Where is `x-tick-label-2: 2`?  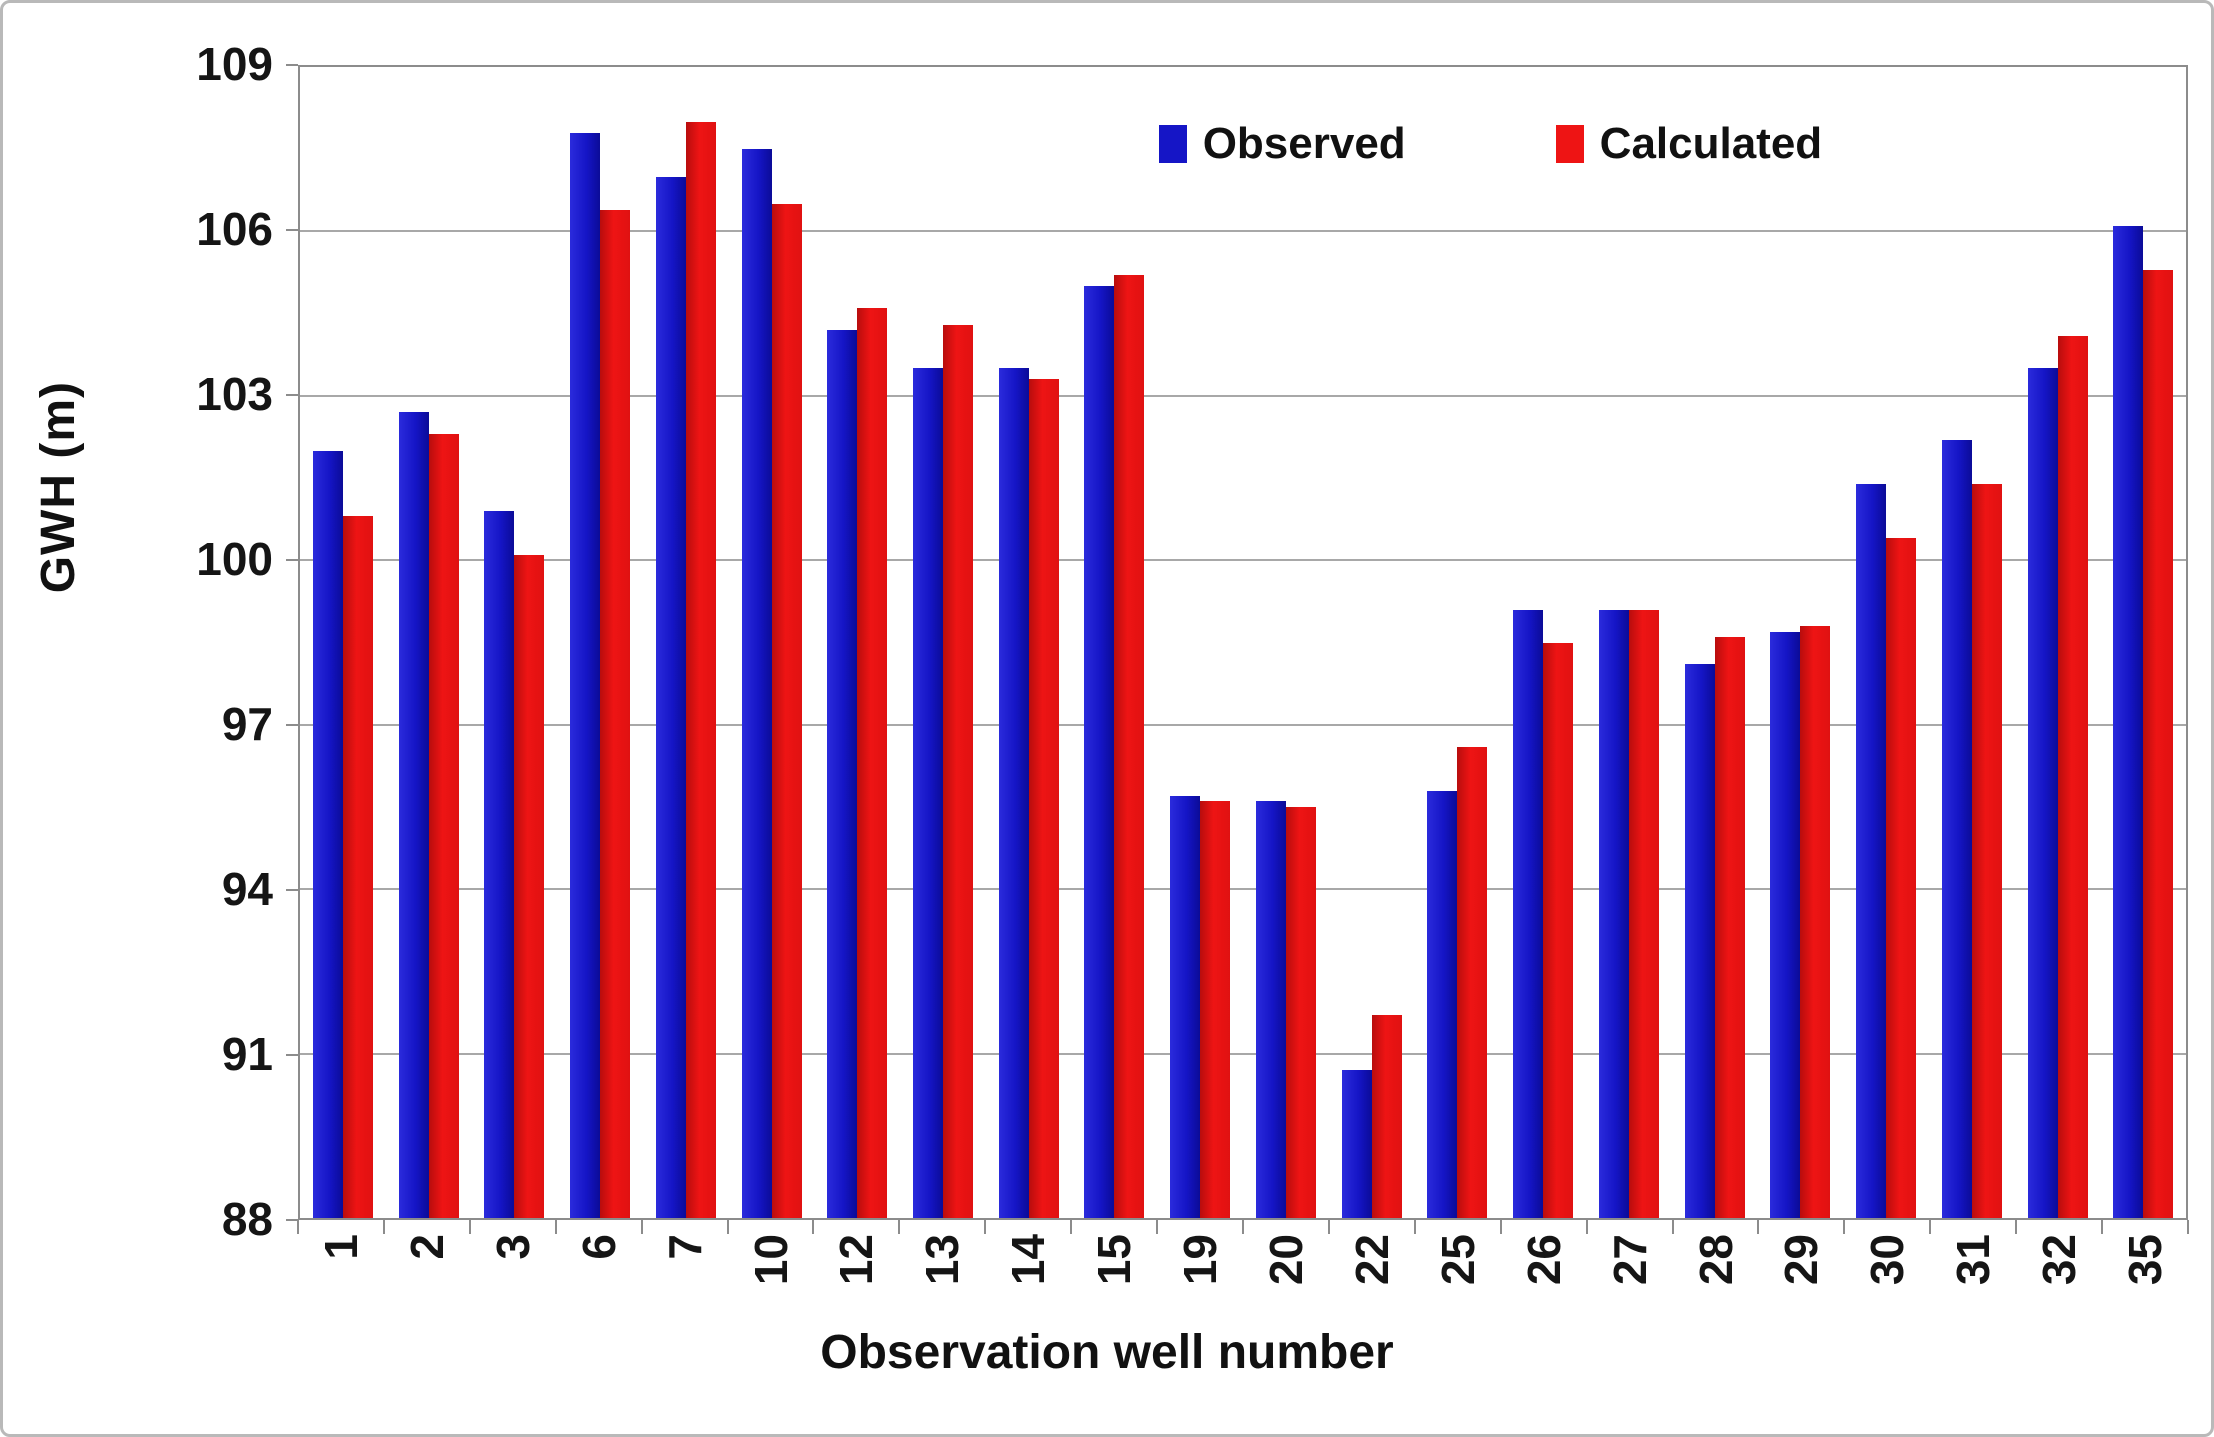 x-tick-label-2: 2 is located at coordinates (426, 1247).